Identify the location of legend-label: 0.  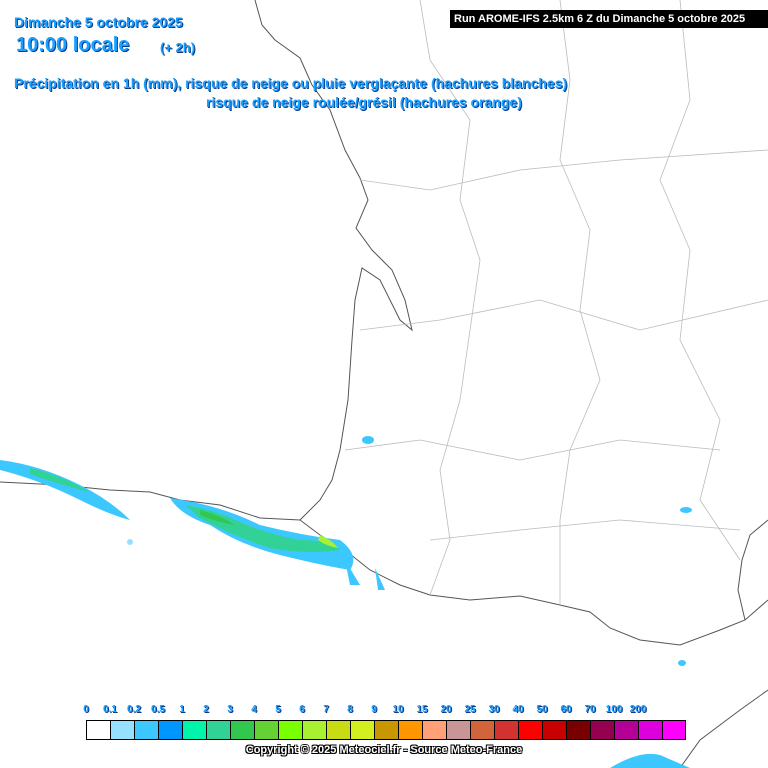
(86, 709).